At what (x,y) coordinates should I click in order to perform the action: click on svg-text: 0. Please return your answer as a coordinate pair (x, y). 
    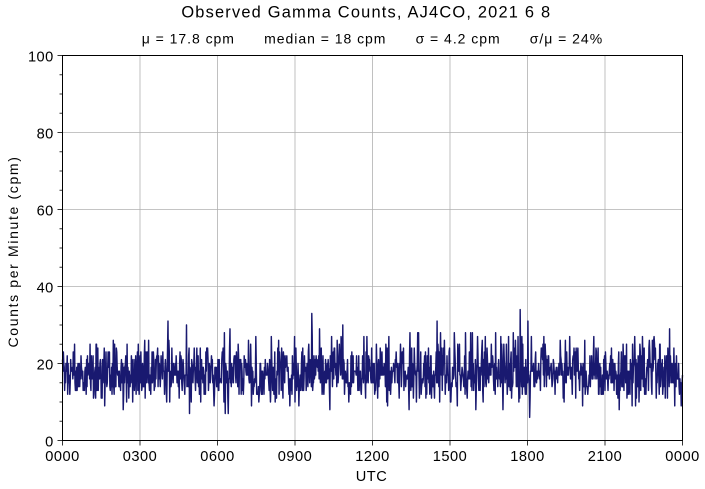
    Looking at the image, I should click on (49, 443).